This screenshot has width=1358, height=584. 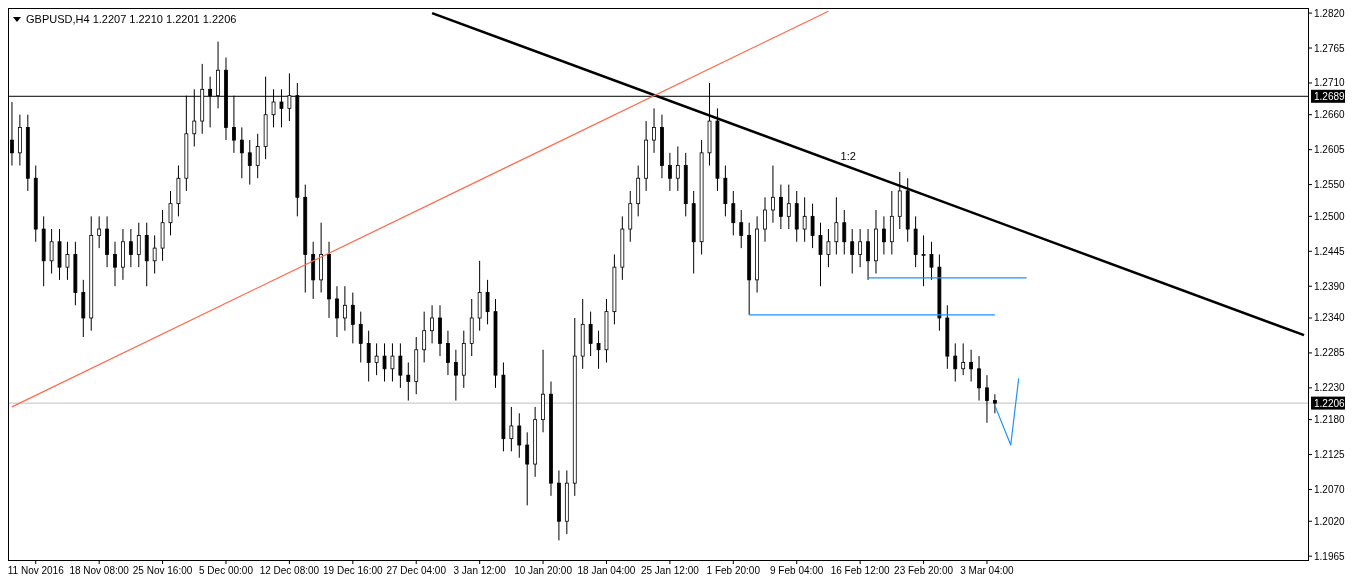 What do you see at coordinates (1330, 286) in the screenshot?
I see `y-tick-label: 1.2390` at bounding box center [1330, 286].